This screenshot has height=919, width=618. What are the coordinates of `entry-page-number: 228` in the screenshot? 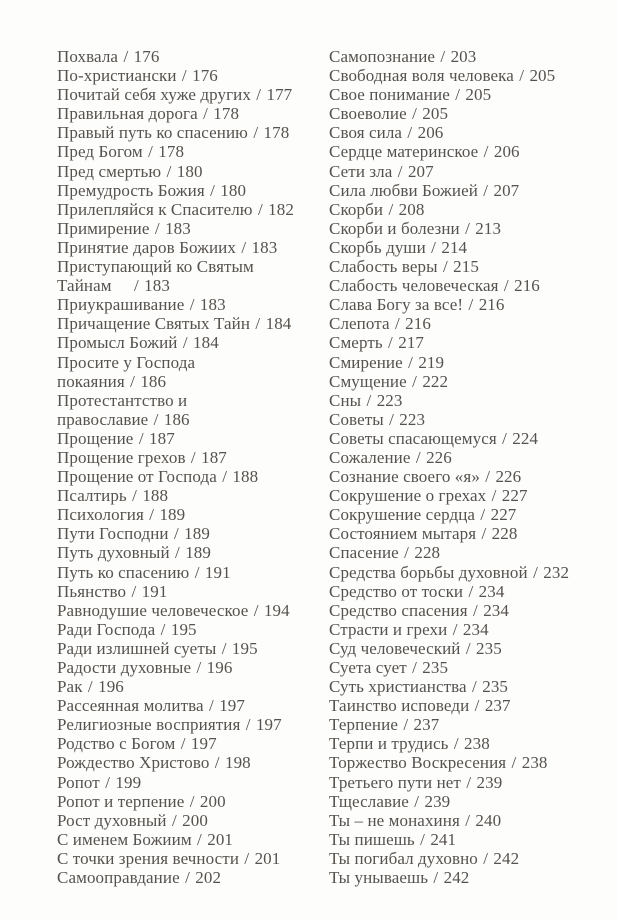 It's located at (504, 534).